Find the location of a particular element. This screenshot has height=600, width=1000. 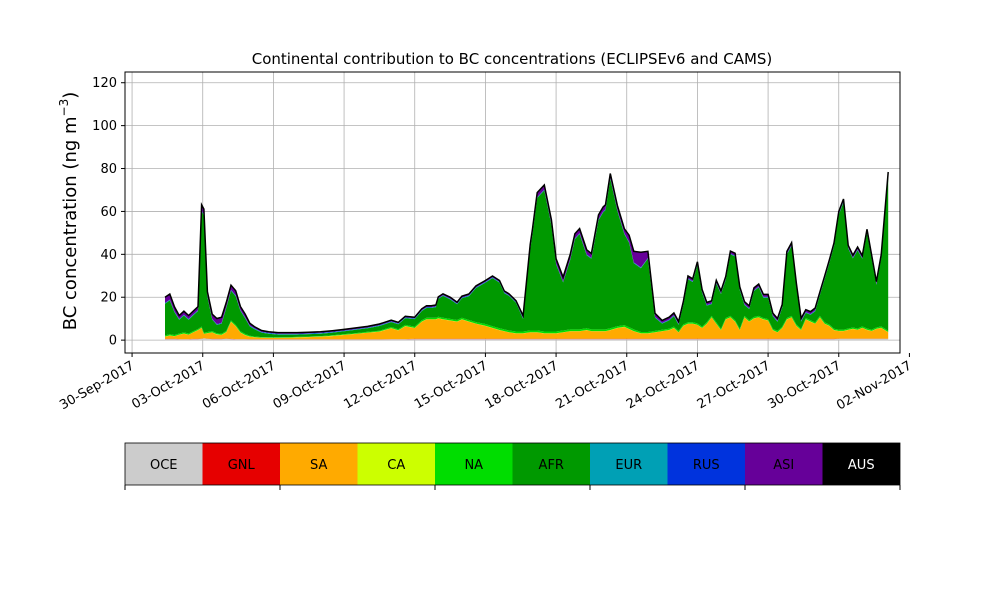

legend-swatch-rus is located at coordinates (706, 464).